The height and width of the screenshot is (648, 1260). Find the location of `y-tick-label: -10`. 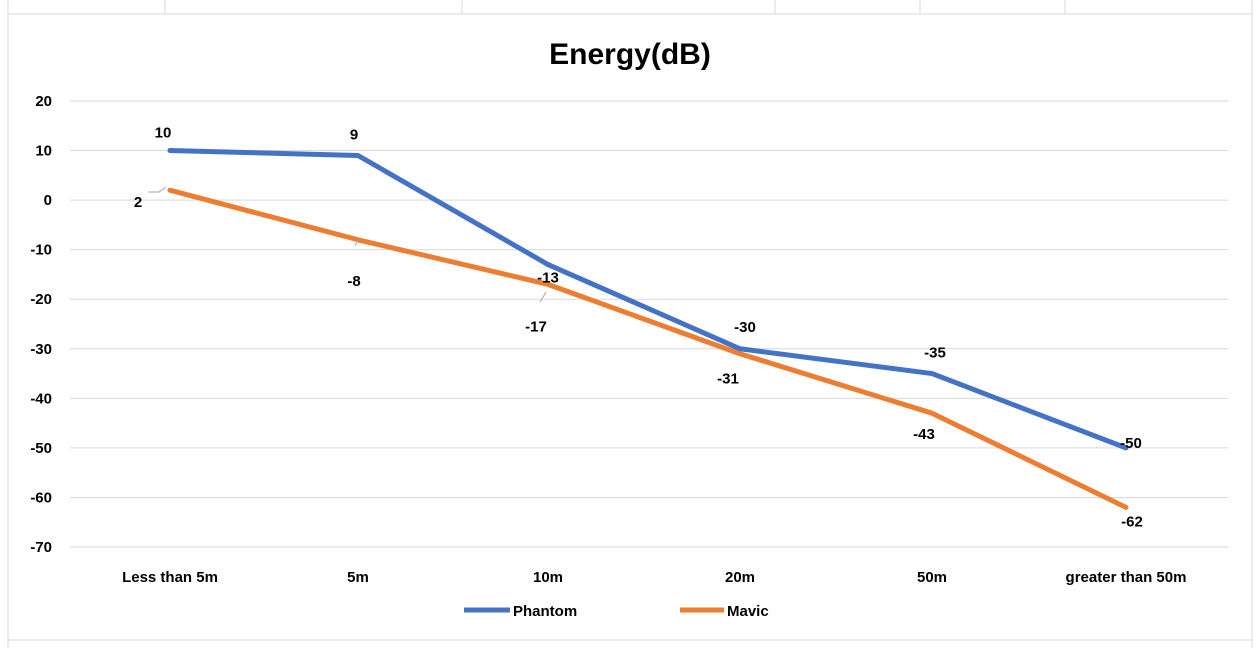

y-tick-label: -10 is located at coordinates (41, 250).